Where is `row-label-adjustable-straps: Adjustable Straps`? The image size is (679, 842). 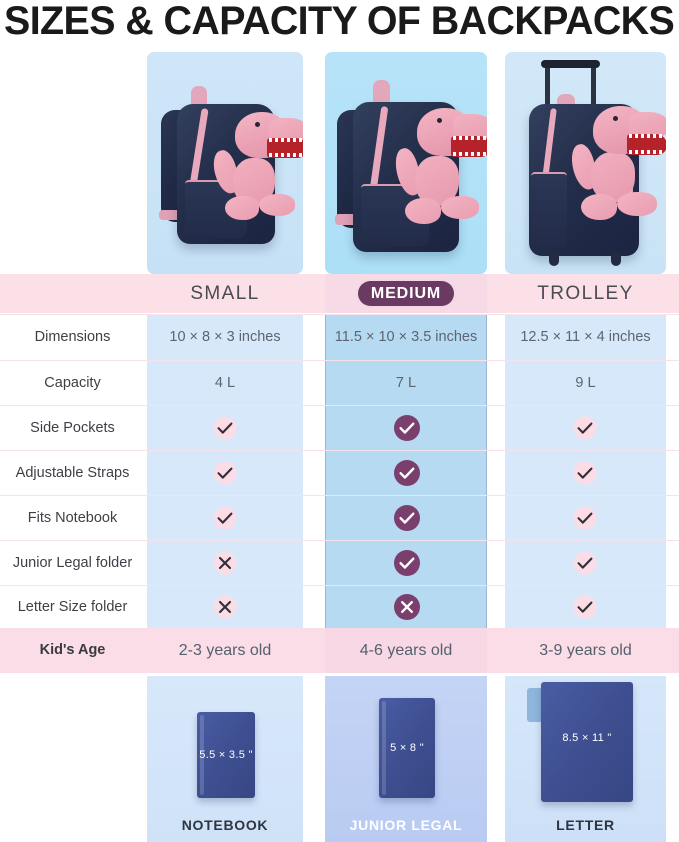 row-label-adjustable-straps: Adjustable Straps is located at coordinates (72, 473).